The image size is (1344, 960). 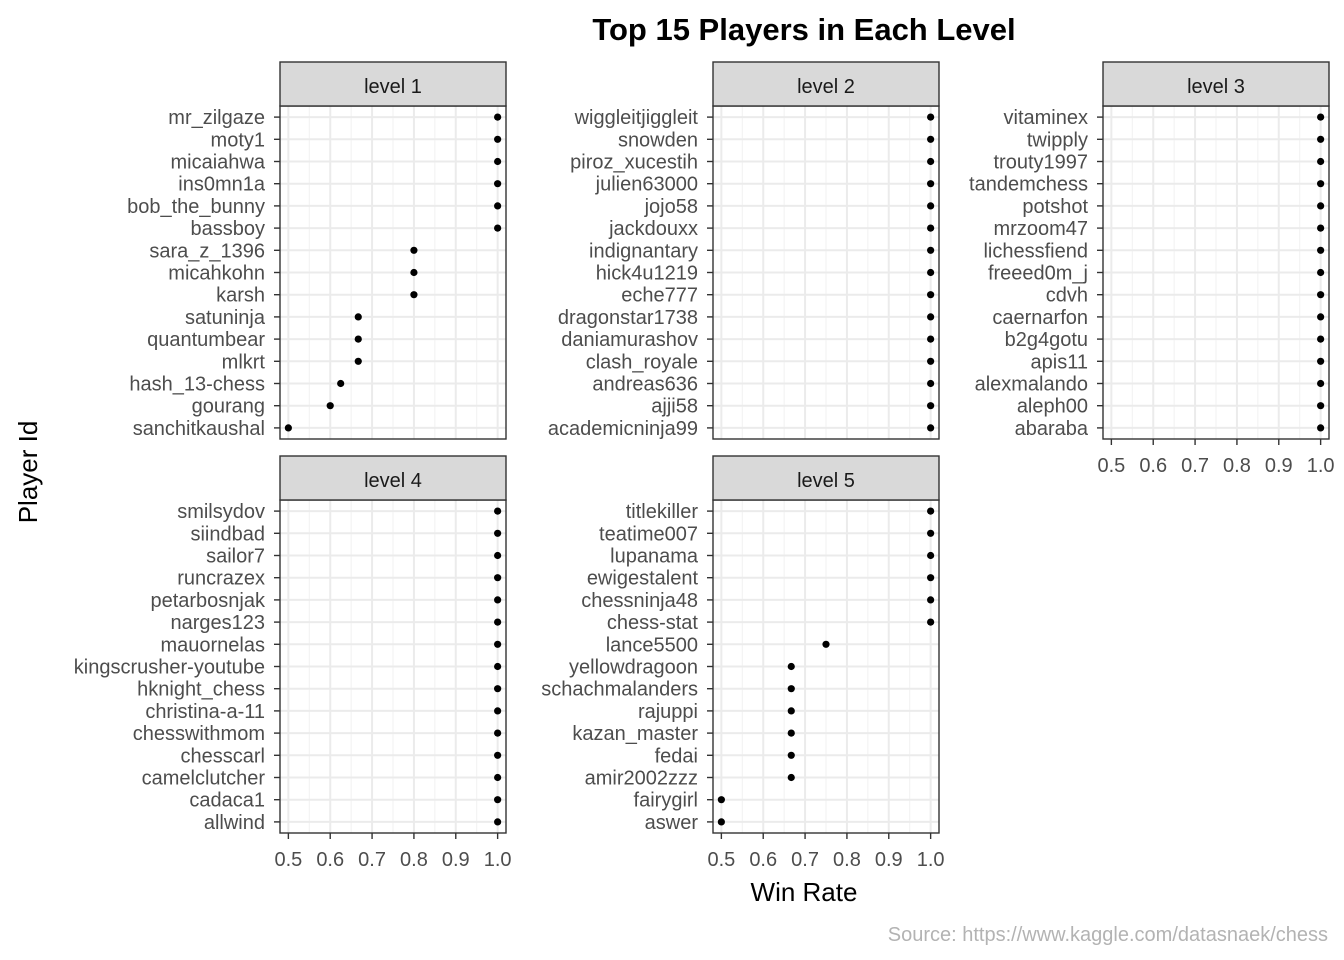 What do you see at coordinates (623, 429) in the screenshot?
I see `y-tick-label: academicninja99` at bounding box center [623, 429].